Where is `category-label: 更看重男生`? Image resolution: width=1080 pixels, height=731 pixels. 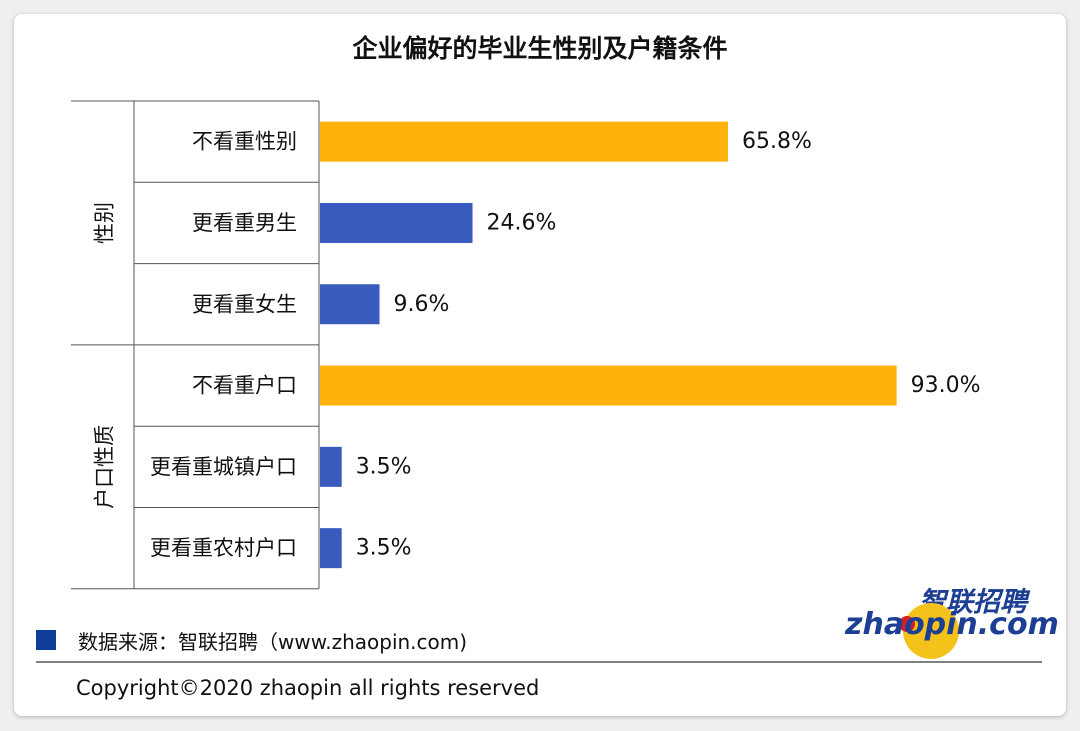
category-label: 更看重男生 is located at coordinates (244, 223).